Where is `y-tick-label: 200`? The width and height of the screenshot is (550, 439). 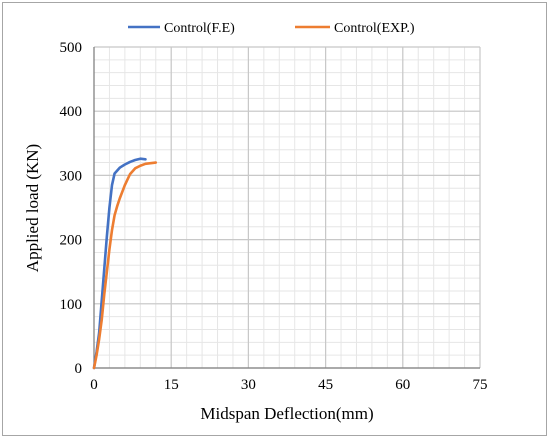
y-tick-label: 200 is located at coordinates (71, 241).